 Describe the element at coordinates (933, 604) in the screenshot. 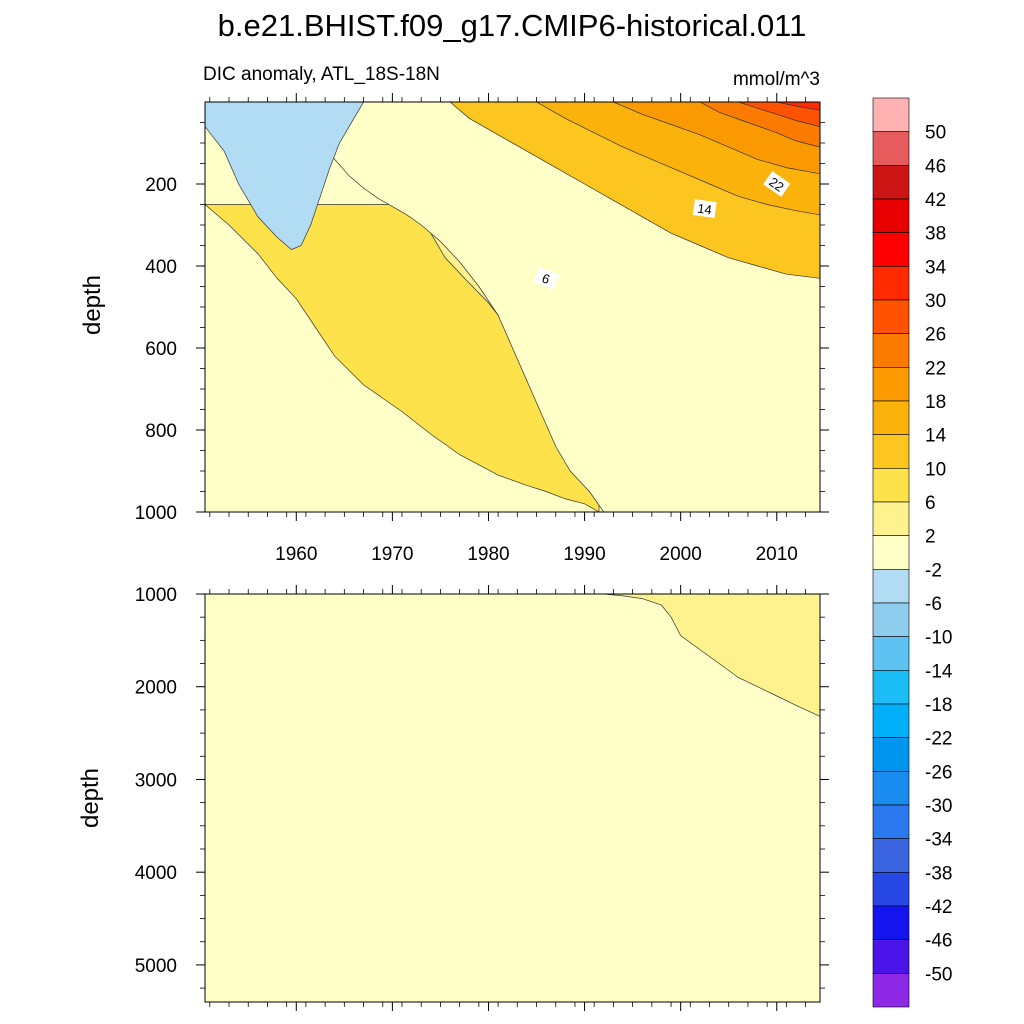

I see `colorbar-label: -6` at that location.